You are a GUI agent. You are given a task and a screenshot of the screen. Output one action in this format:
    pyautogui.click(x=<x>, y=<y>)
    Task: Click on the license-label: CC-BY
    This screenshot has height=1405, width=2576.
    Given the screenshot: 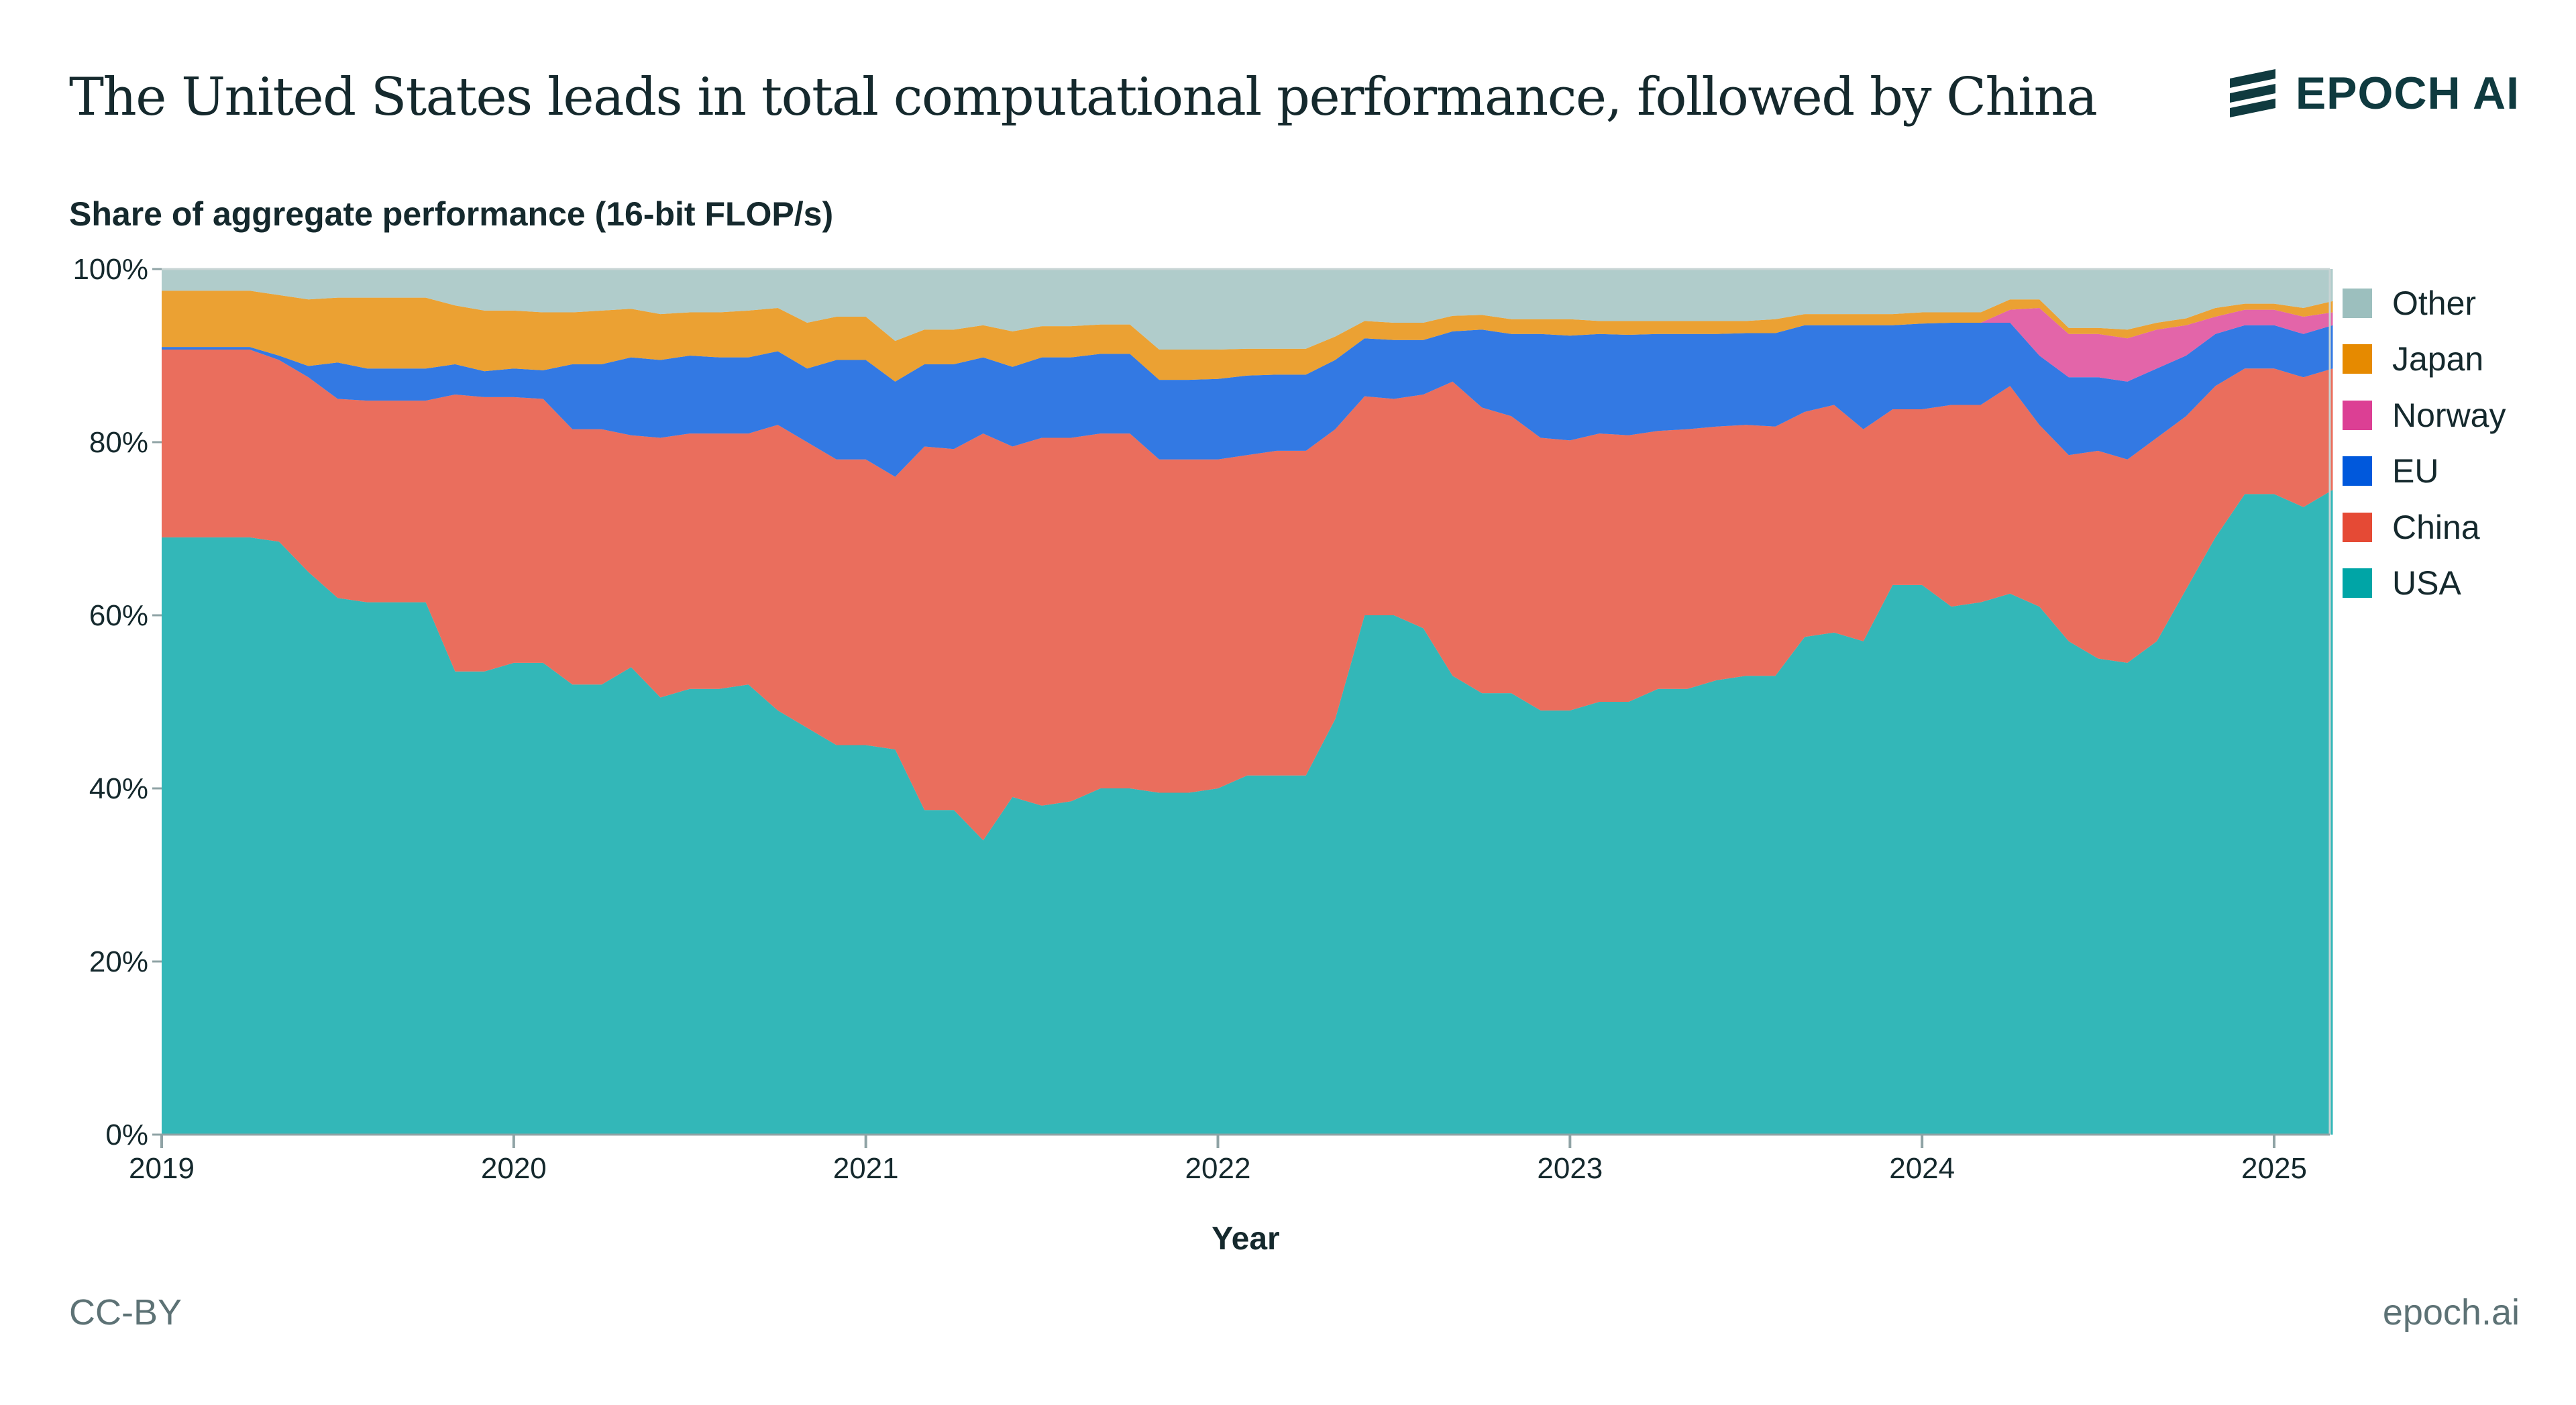 What is the action you would take?
    pyautogui.click(x=125, y=1312)
    